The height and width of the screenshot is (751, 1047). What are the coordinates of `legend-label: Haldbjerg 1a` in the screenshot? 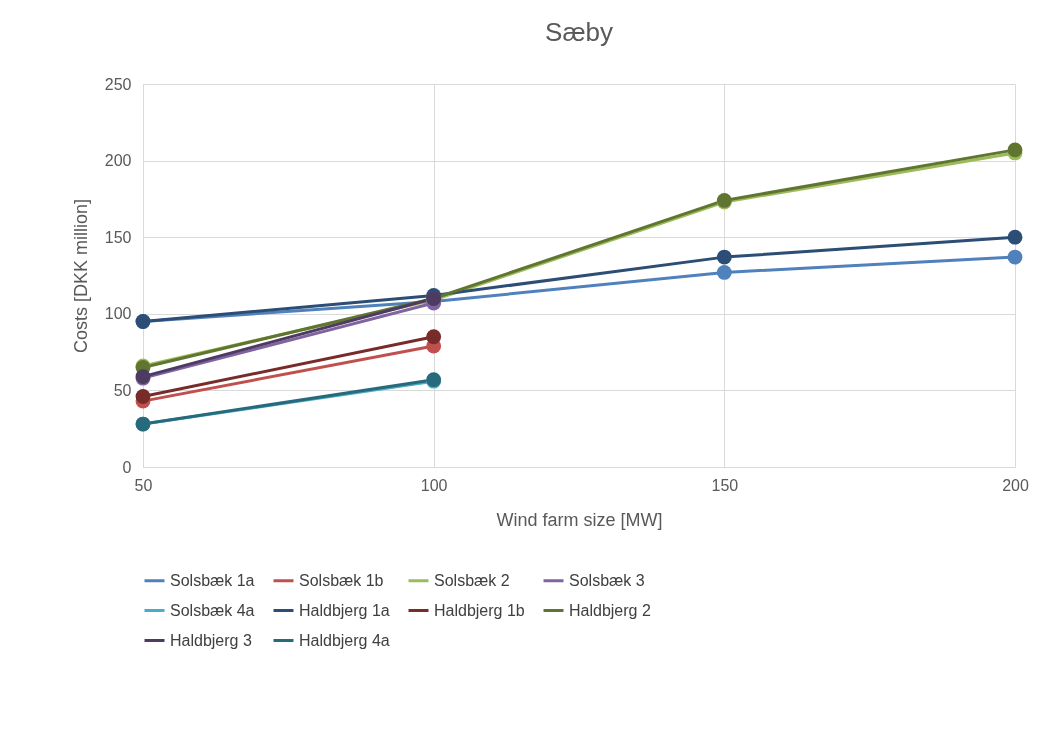 It's located at (344, 610).